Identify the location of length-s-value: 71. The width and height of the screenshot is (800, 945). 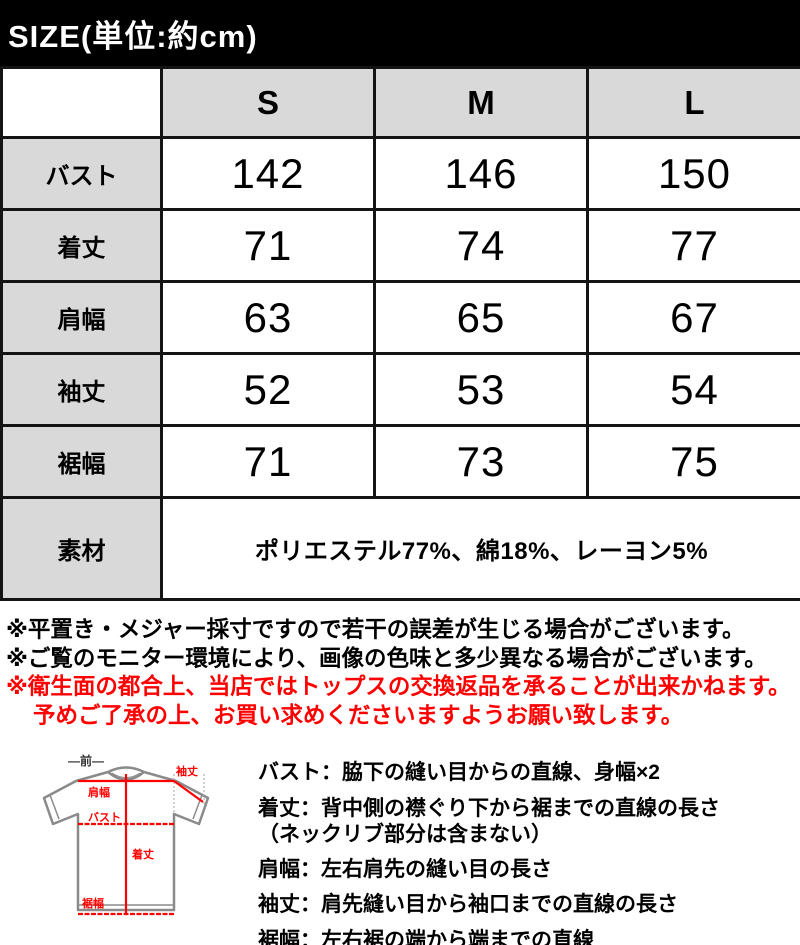
(268, 245).